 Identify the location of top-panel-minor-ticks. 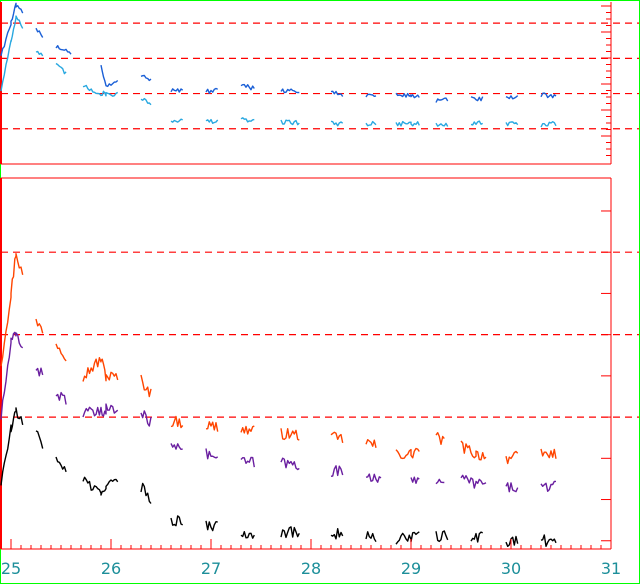
(606, 80).